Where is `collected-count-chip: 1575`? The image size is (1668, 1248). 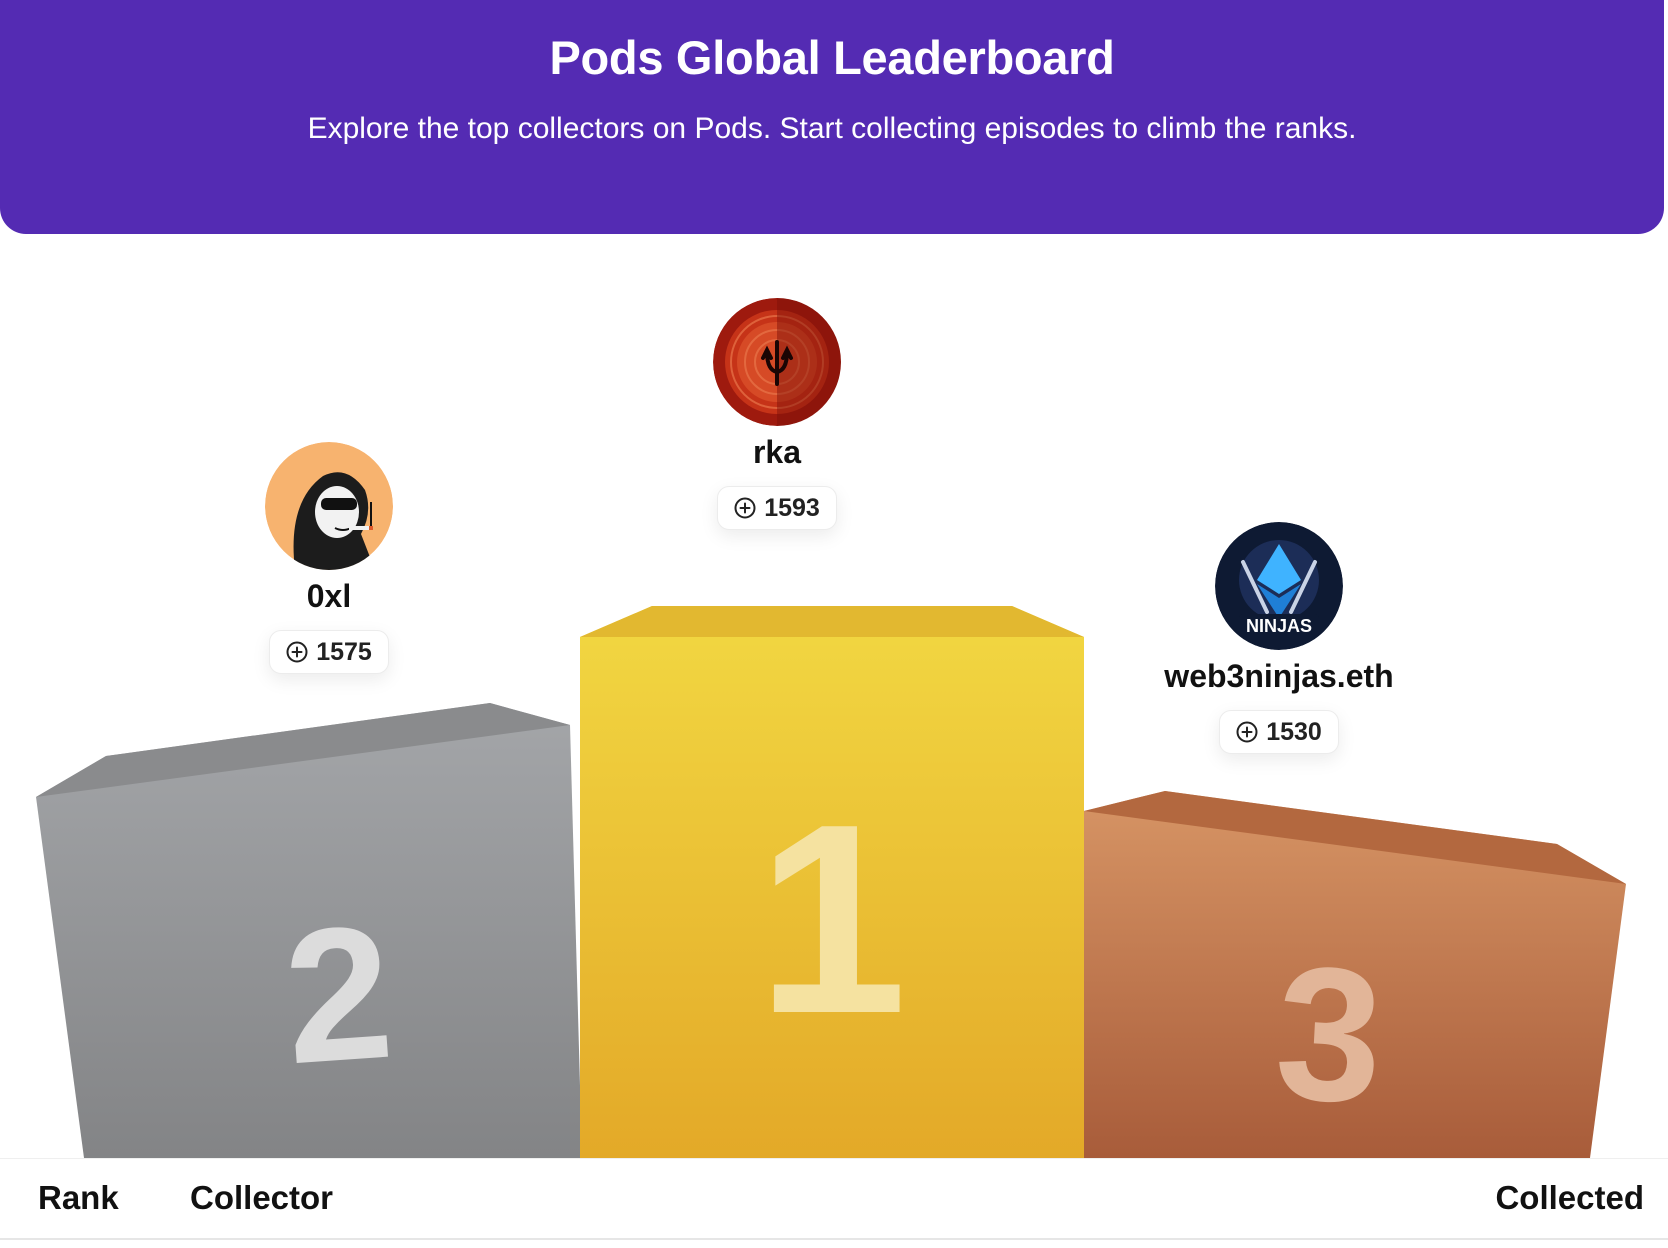
collected-count-chip: 1575 is located at coordinates (329, 652).